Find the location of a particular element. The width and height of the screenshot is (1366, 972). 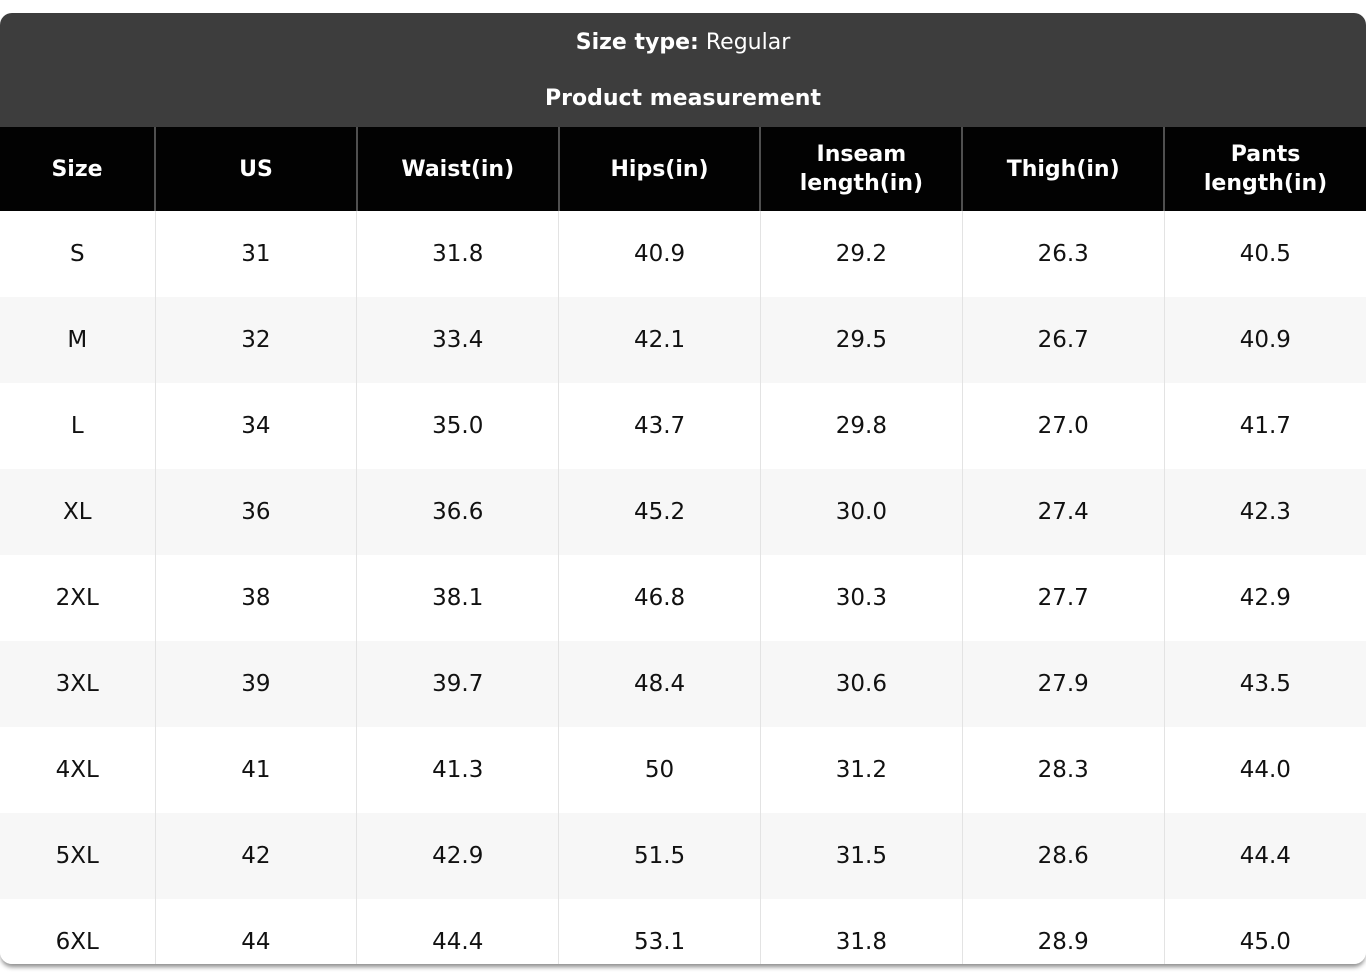

measurement-cell: 50 is located at coordinates (659, 770).